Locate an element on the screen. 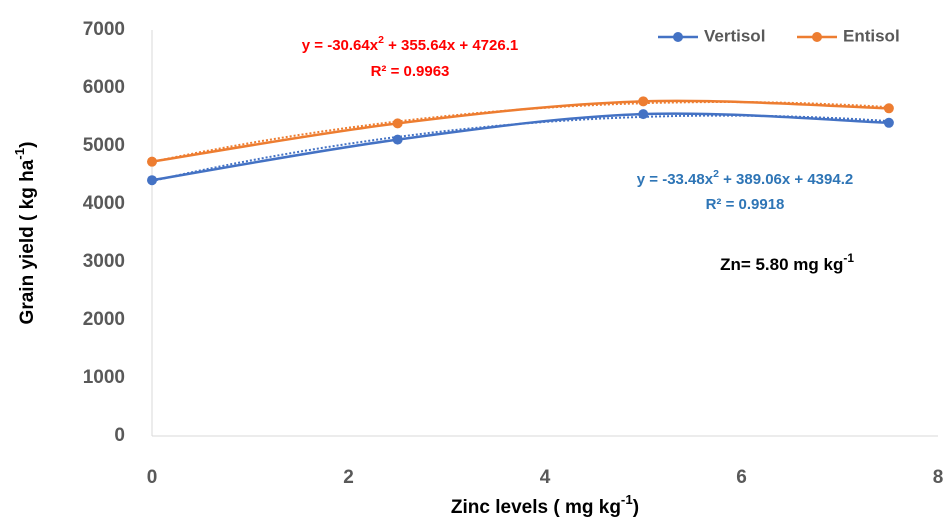 The height and width of the screenshot is (519, 951). y-axis-title-part: Grain yield ( kg ha is located at coordinates (27, 241).